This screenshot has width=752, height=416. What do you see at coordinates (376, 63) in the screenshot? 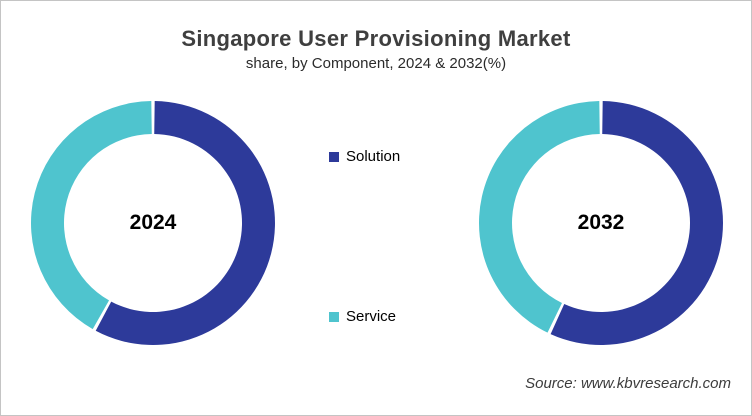
I see `chart-subtitle: share, by Component, 2024 & 2032(%)` at bounding box center [376, 63].